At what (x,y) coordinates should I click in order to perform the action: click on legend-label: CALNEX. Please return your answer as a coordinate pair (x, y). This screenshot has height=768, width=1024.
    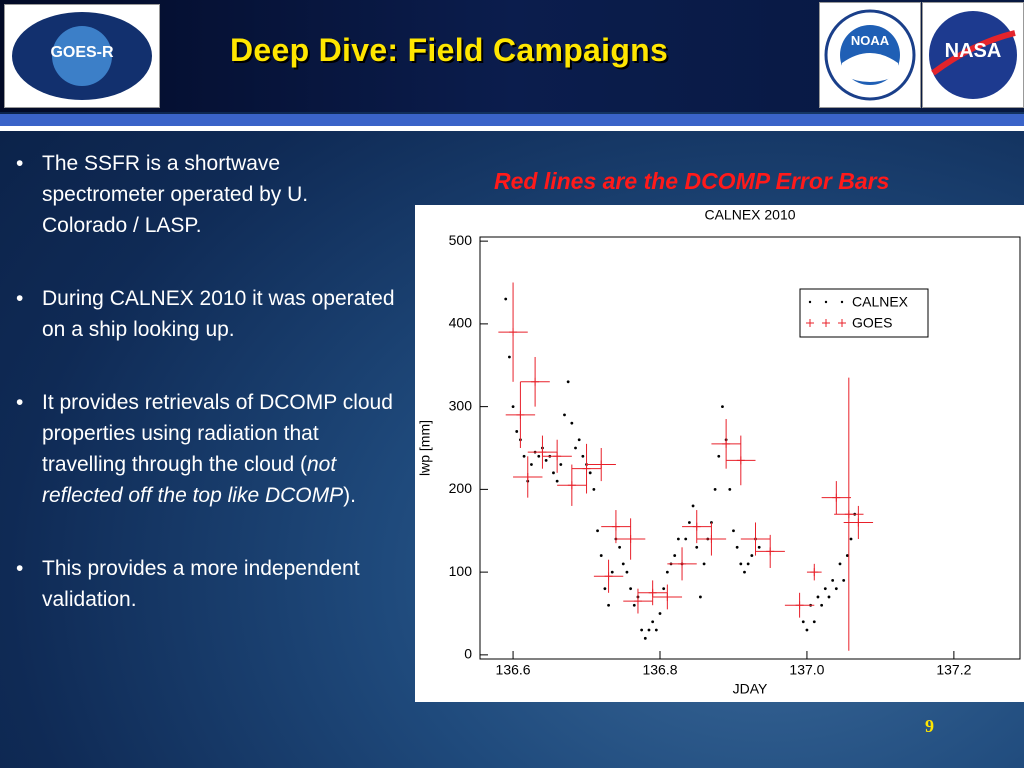
    Looking at the image, I should click on (880, 302).